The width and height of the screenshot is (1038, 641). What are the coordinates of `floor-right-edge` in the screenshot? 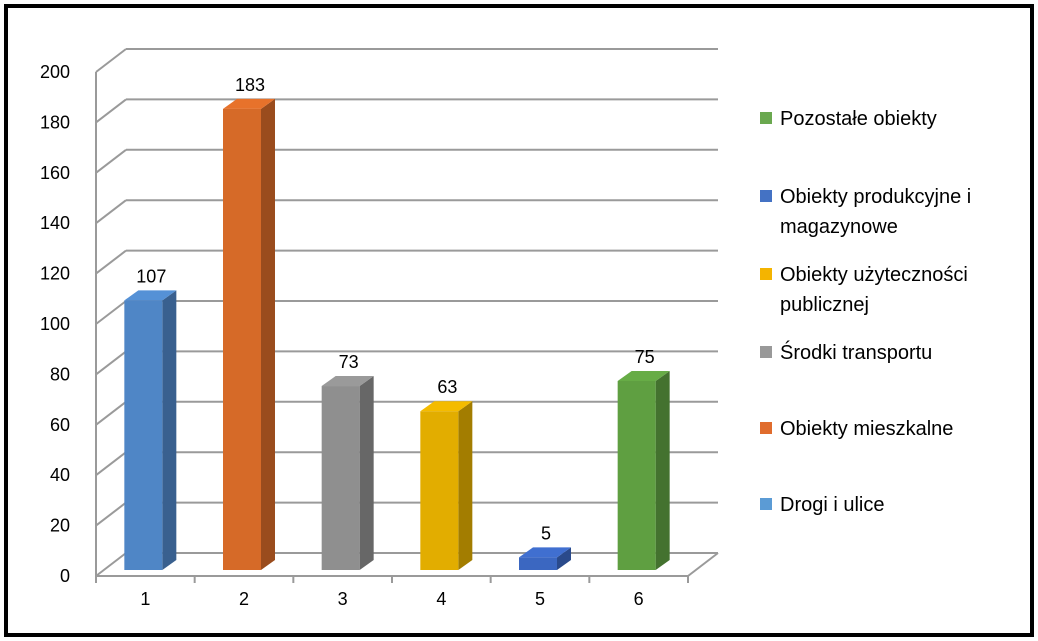 It's located at (703, 564).